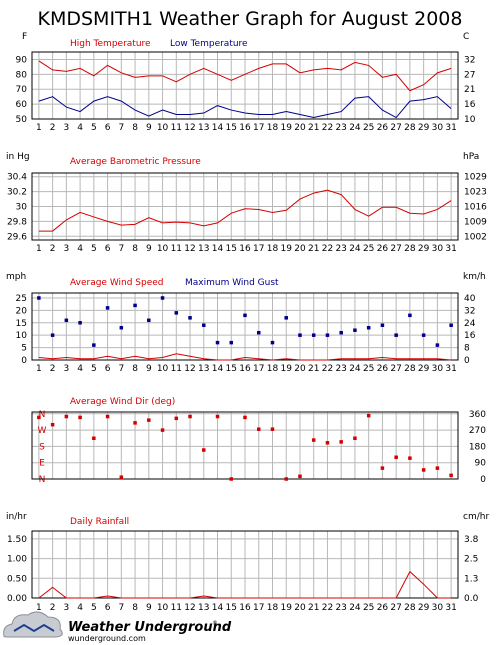  What do you see at coordinates (477, 415) in the screenshot?
I see `y2-tick-label: 360` at bounding box center [477, 415].